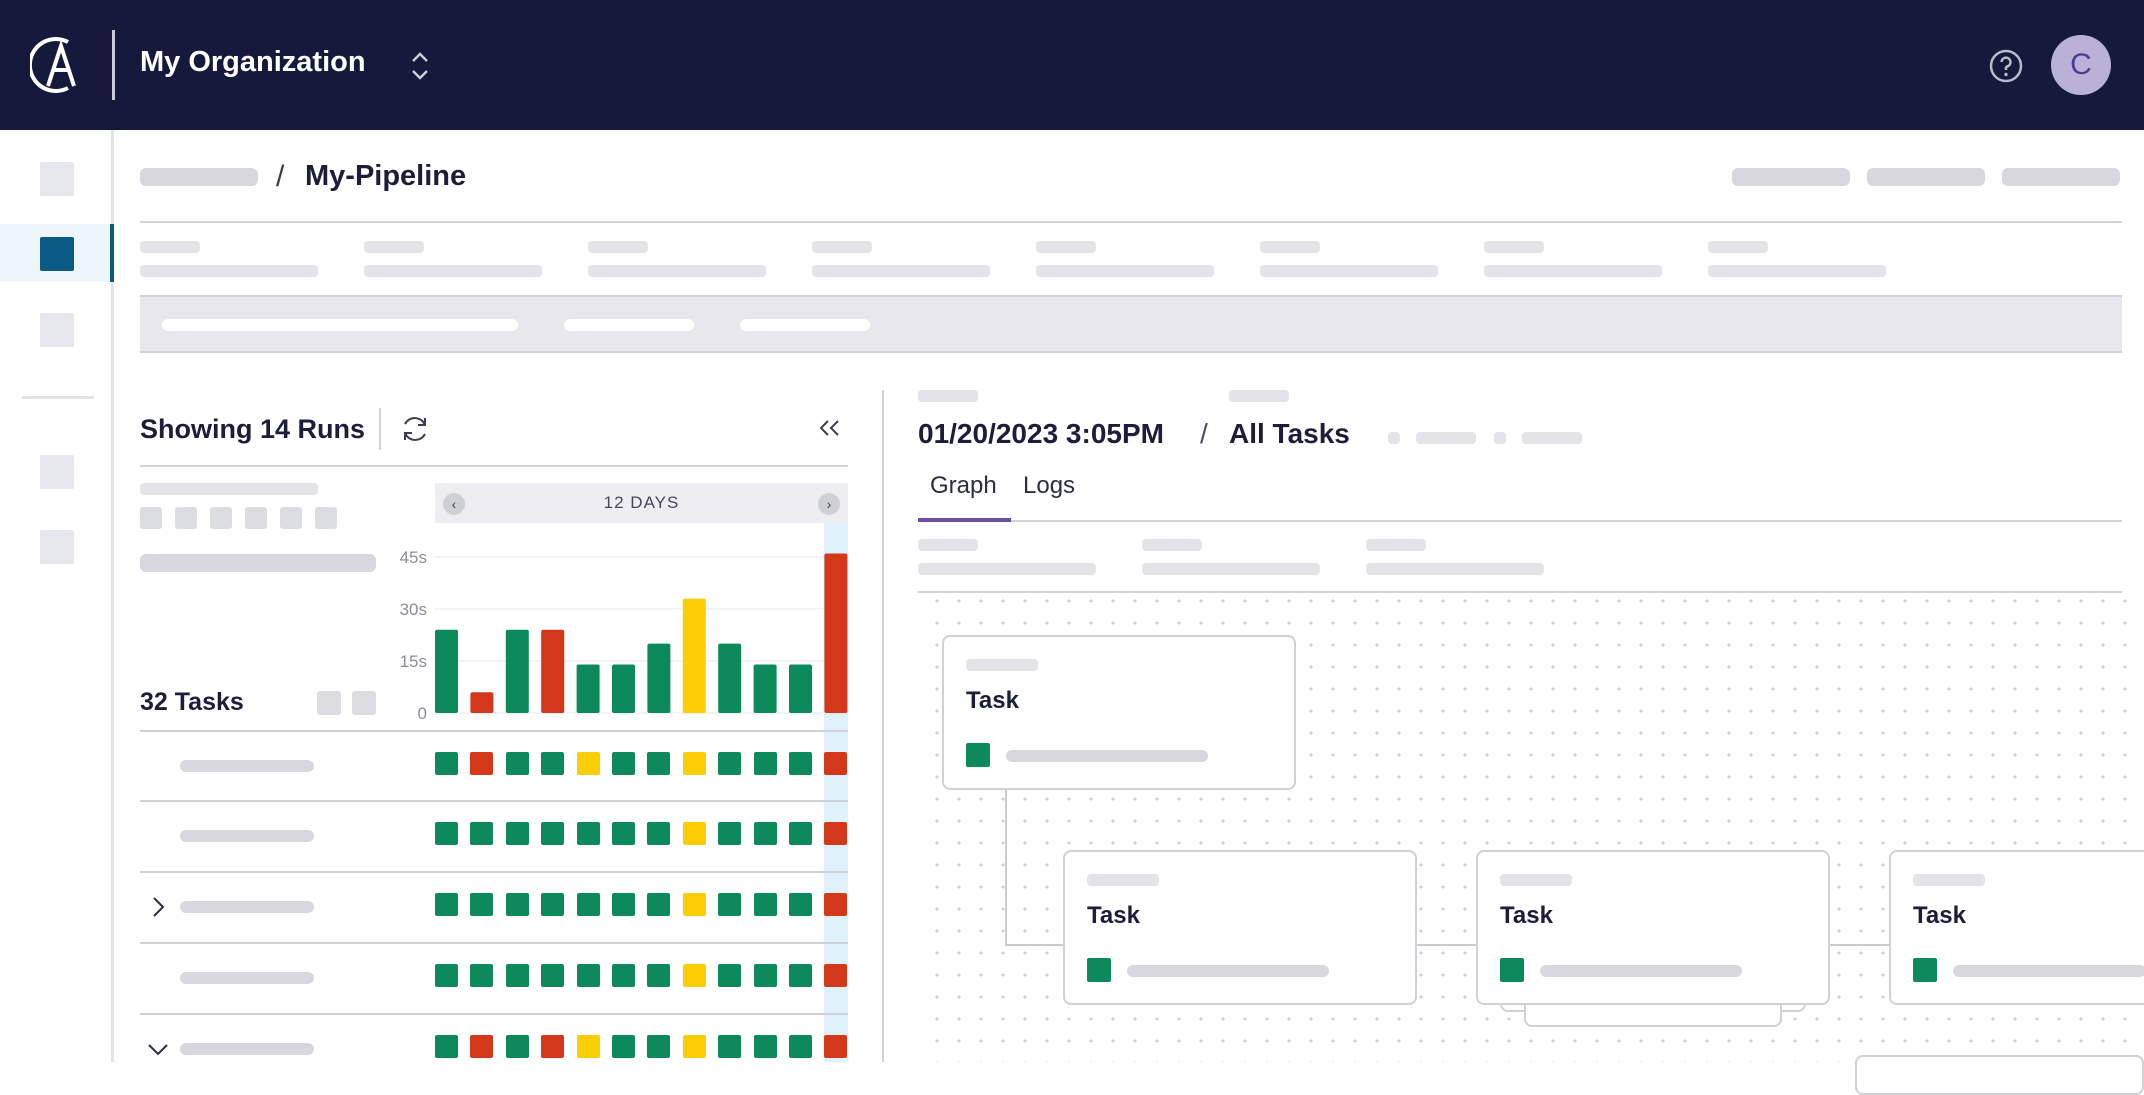 The width and height of the screenshot is (2144, 1095). Describe the element at coordinates (57, 330) in the screenshot. I see `sidebar-item-3-icon` at that location.